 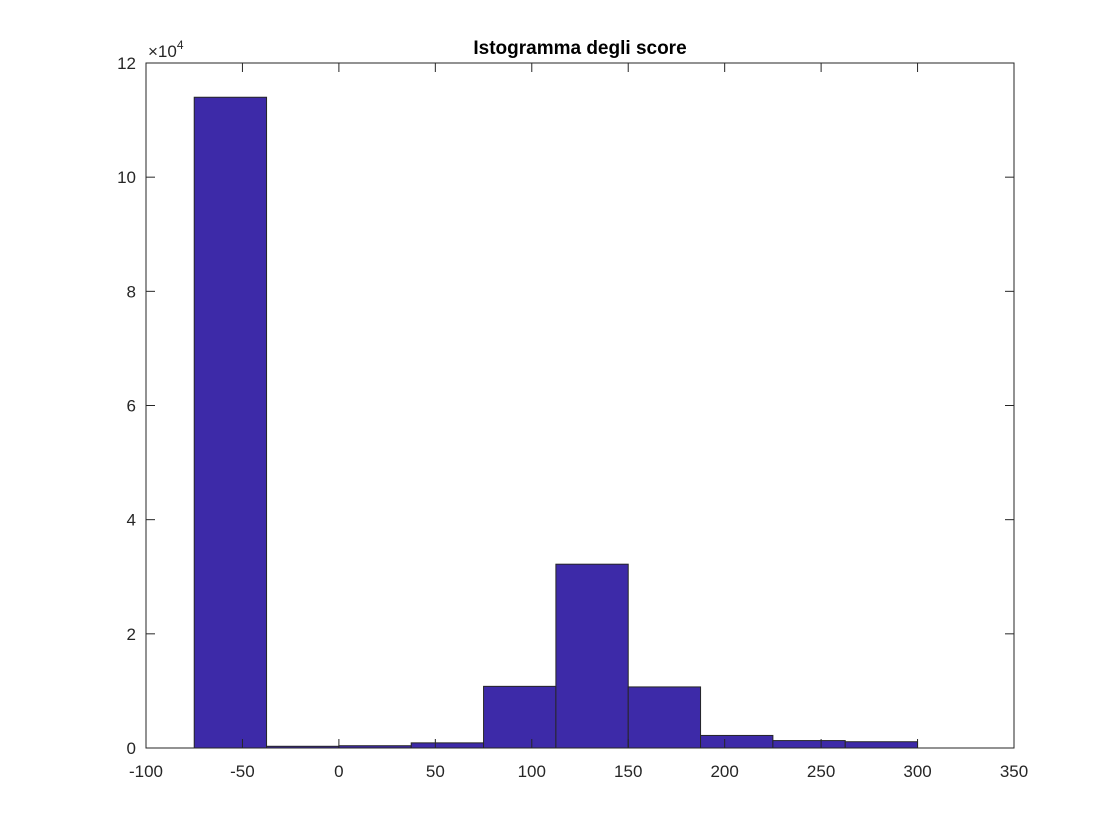 What do you see at coordinates (1014, 771) in the screenshot?
I see `x-tick-label: 350` at bounding box center [1014, 771].